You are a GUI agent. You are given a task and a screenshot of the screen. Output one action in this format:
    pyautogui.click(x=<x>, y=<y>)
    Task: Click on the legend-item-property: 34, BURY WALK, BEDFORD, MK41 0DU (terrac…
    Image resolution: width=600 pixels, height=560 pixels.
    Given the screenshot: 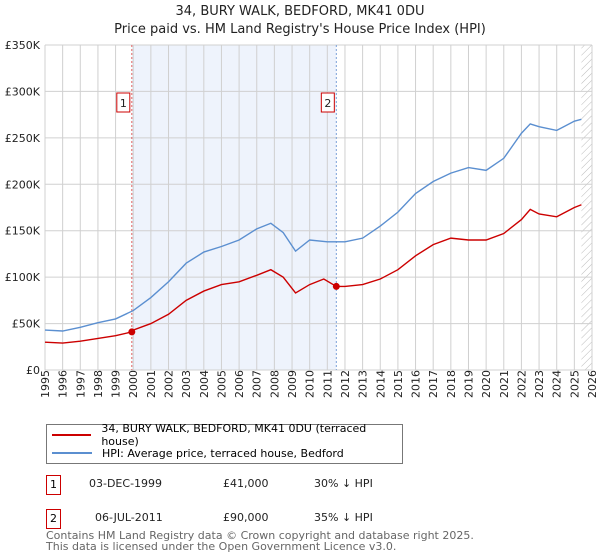 What is the action you would take?
    pyautogui.click(x=224, y=435)
    